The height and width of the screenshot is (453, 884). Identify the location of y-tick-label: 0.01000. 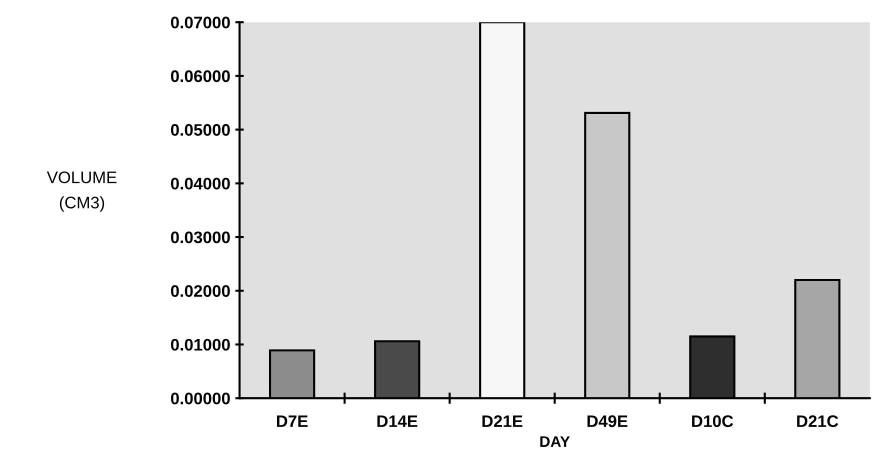
(200, 344).